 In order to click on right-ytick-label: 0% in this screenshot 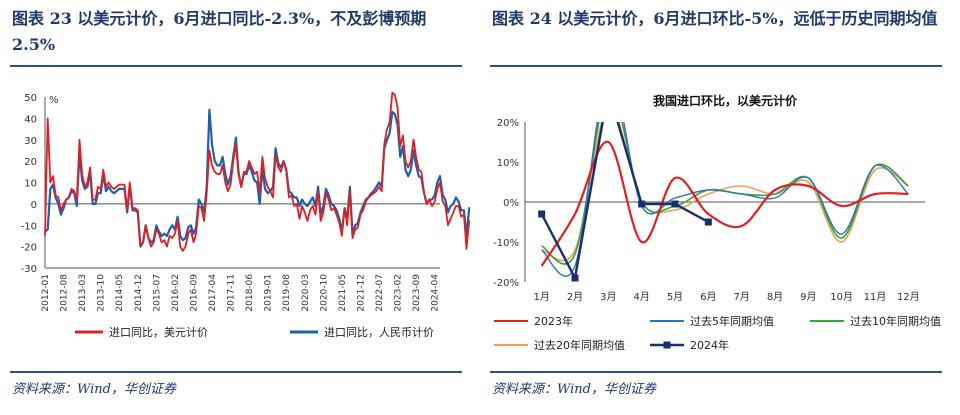, I will do `click(511, 203)`.